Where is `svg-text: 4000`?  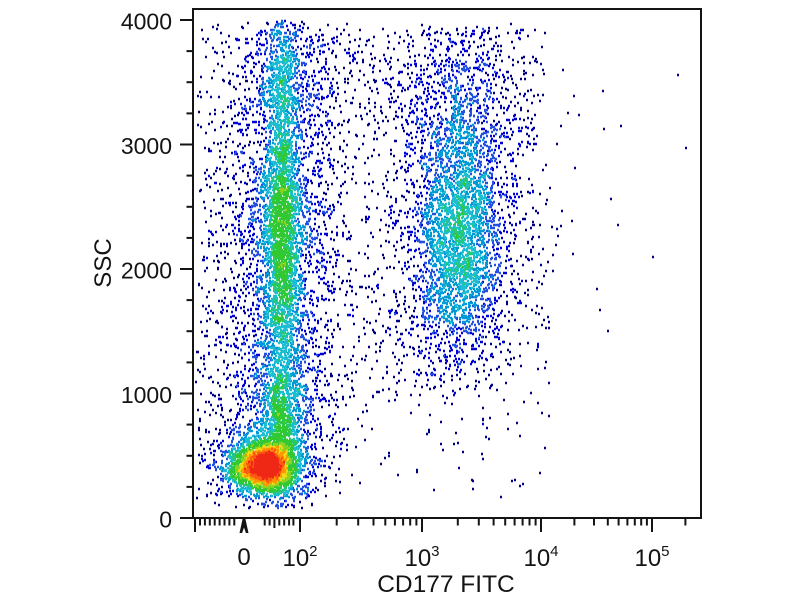 svg-text: 4000 is located at coordinates (146, 22).